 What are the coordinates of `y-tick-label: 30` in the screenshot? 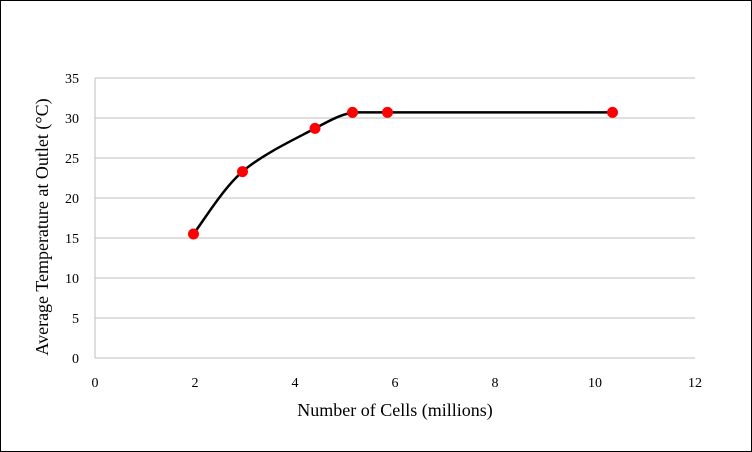 It's located at (72, 119).